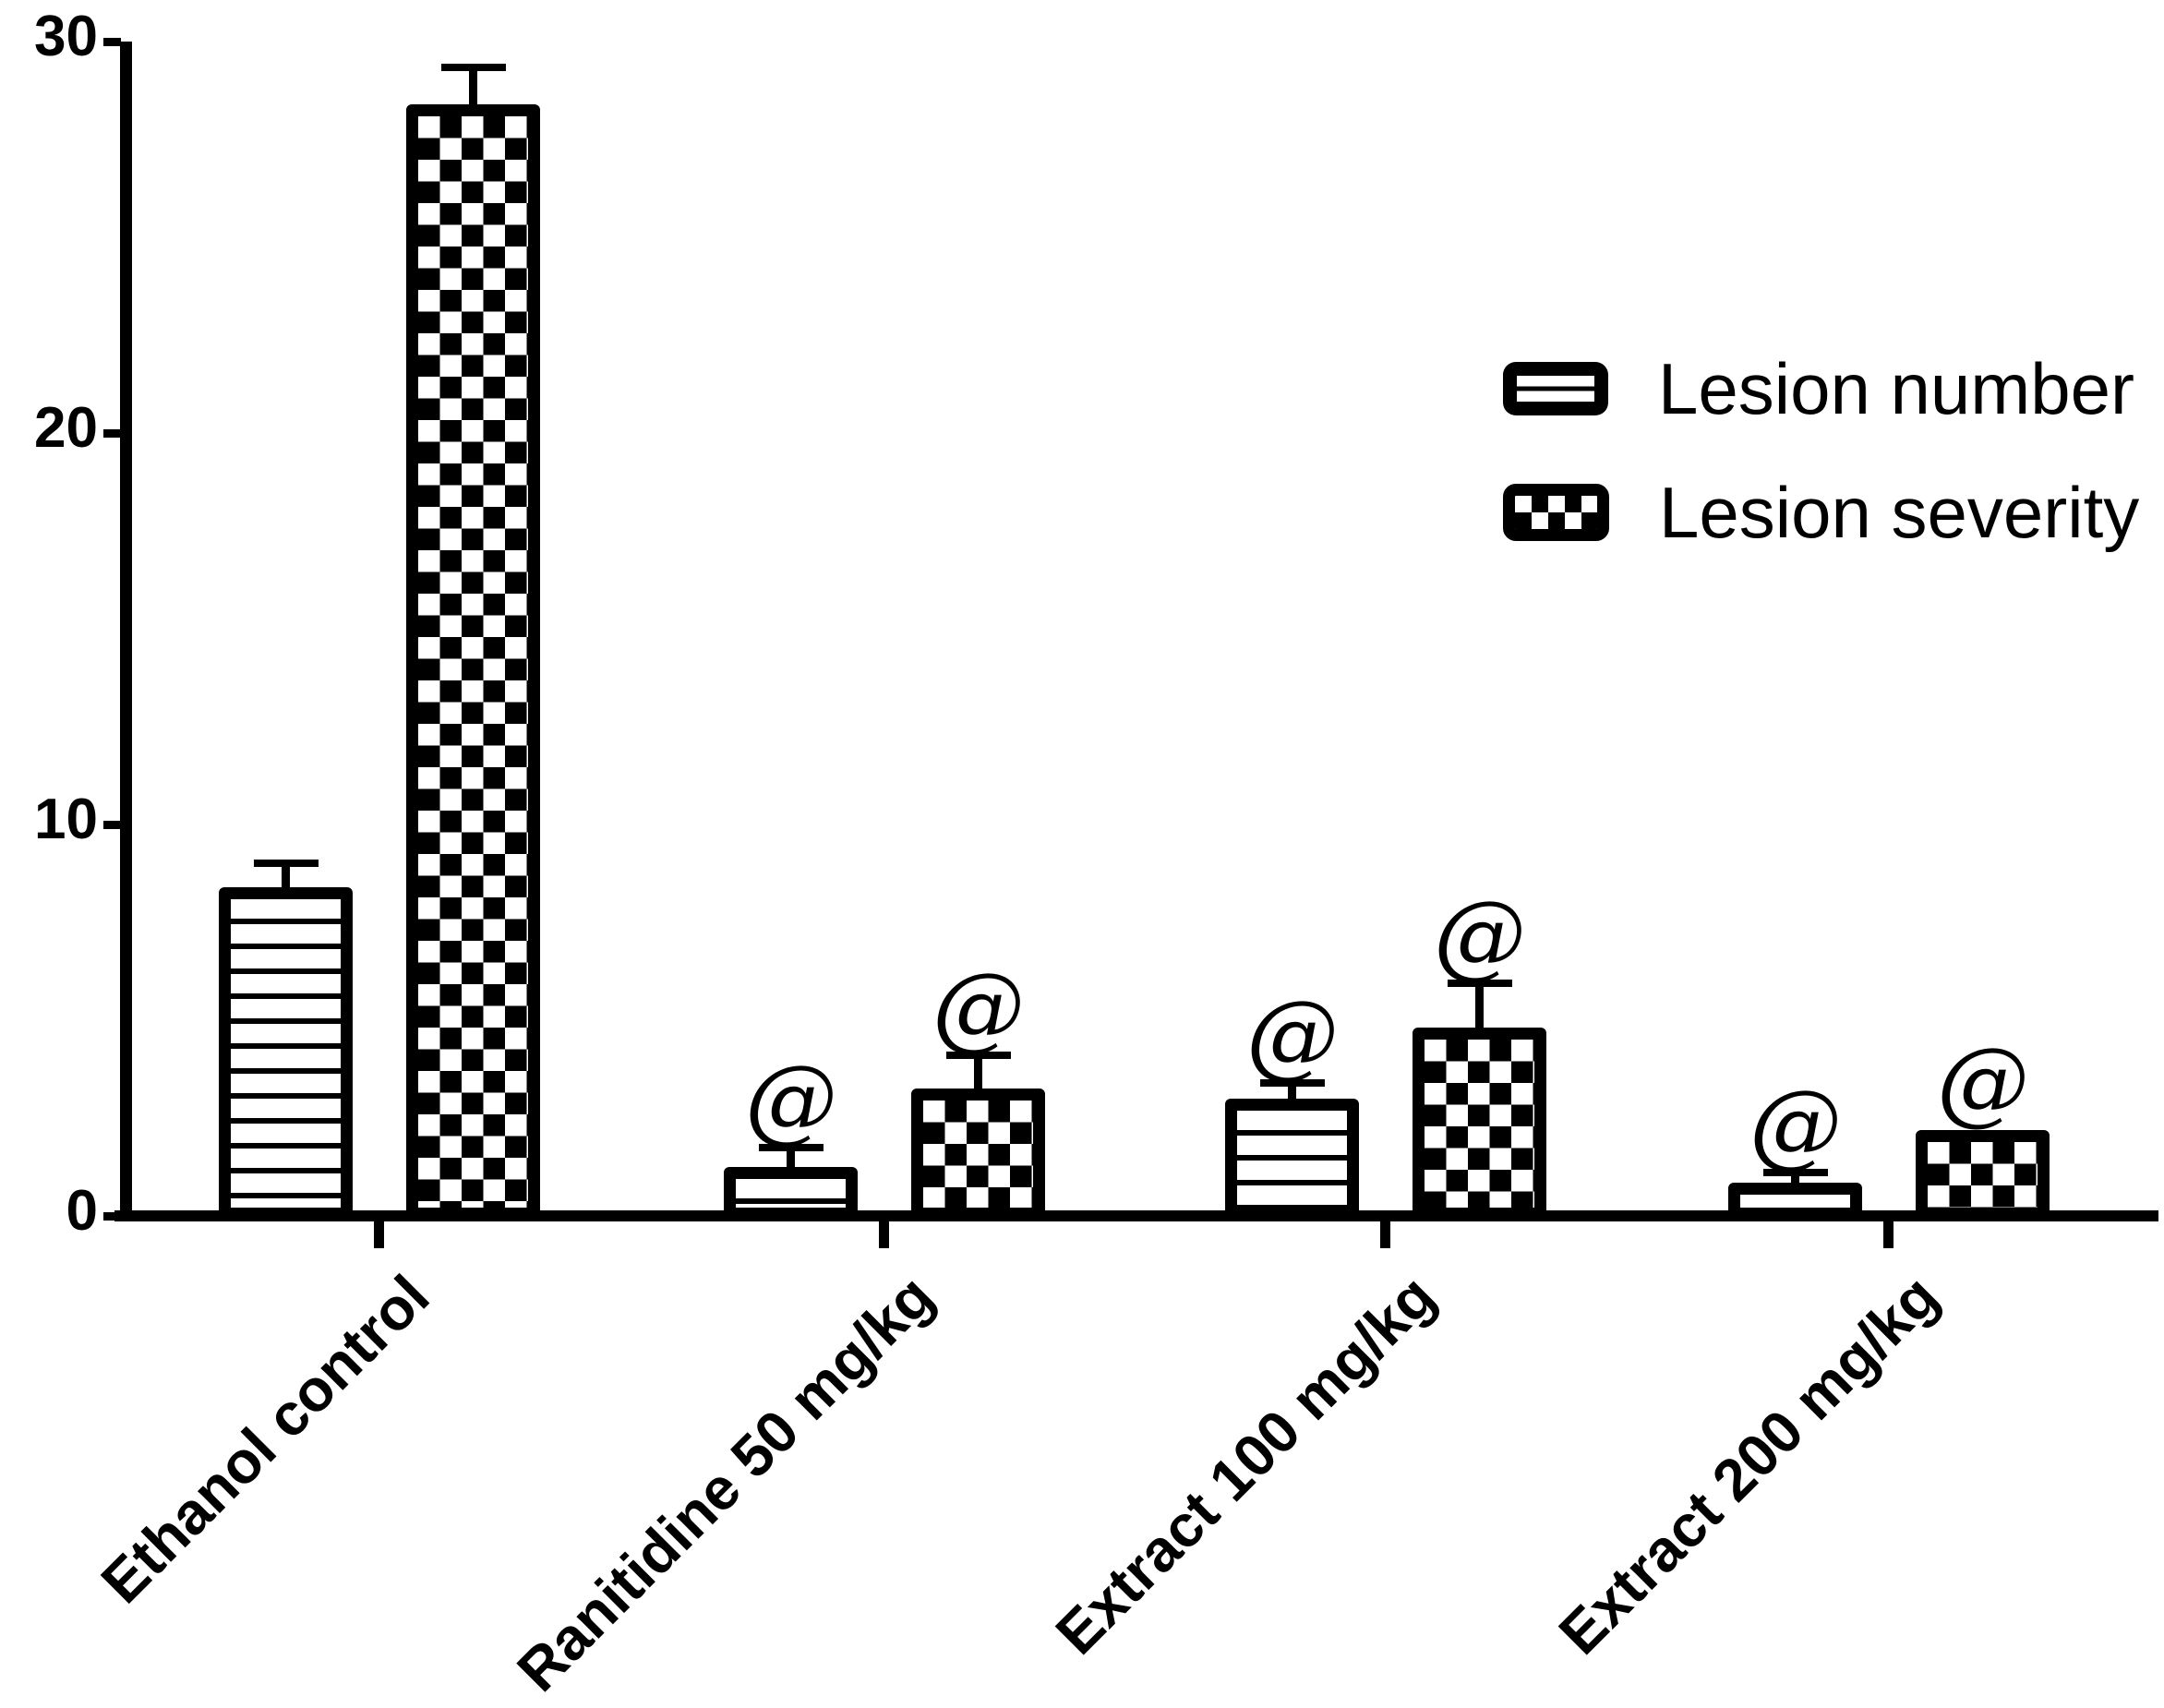 The image size is (2164, 1708). What do you see at coordinates (265, 1439) in the screenshot?
I see `x-axis-label-ethanol-control: Ethanol control` at bounding box center [265, 1439].